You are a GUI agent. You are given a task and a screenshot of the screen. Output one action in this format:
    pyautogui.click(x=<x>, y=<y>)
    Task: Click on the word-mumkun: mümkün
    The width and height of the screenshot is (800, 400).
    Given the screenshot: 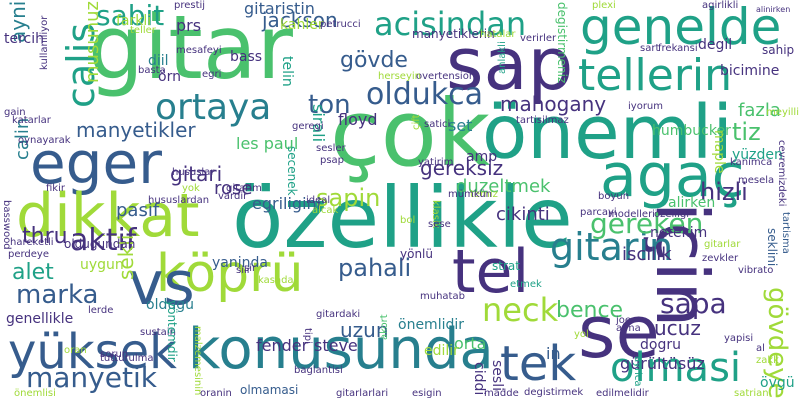 What is the action you would take?
    pyautogui.click(x=470, y=194)
    